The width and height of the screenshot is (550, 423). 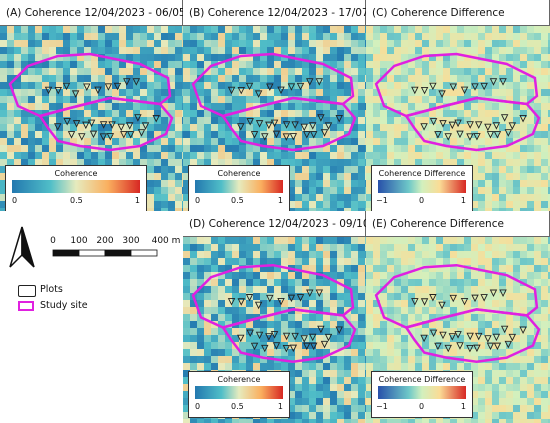 I want to click on legend-title: Coherence, so click(x=239, y=173).